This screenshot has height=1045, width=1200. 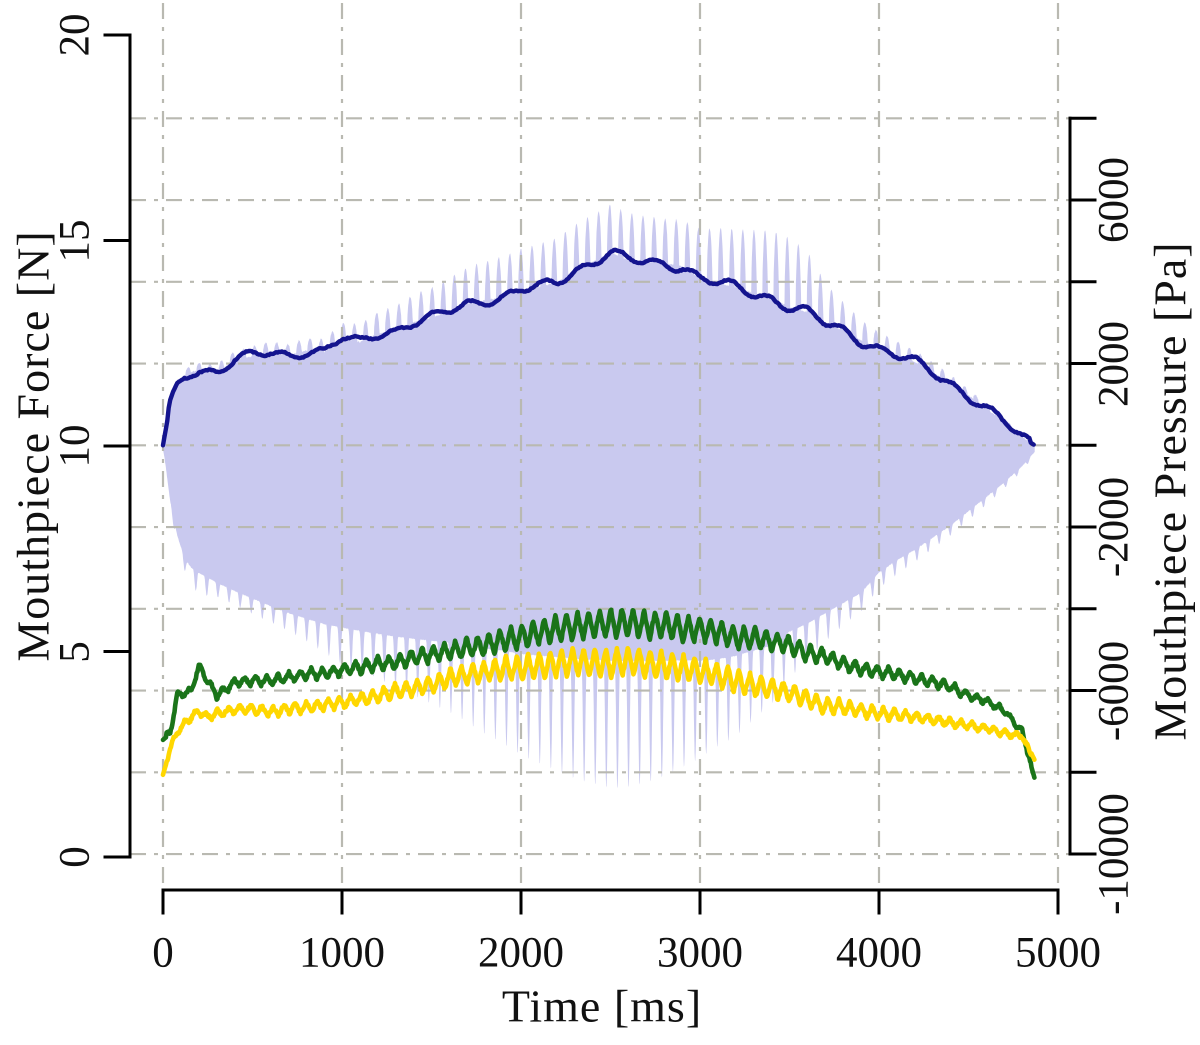 I want to click on bottom-axis-title: Time [ms], so click(x=602, y=1006).